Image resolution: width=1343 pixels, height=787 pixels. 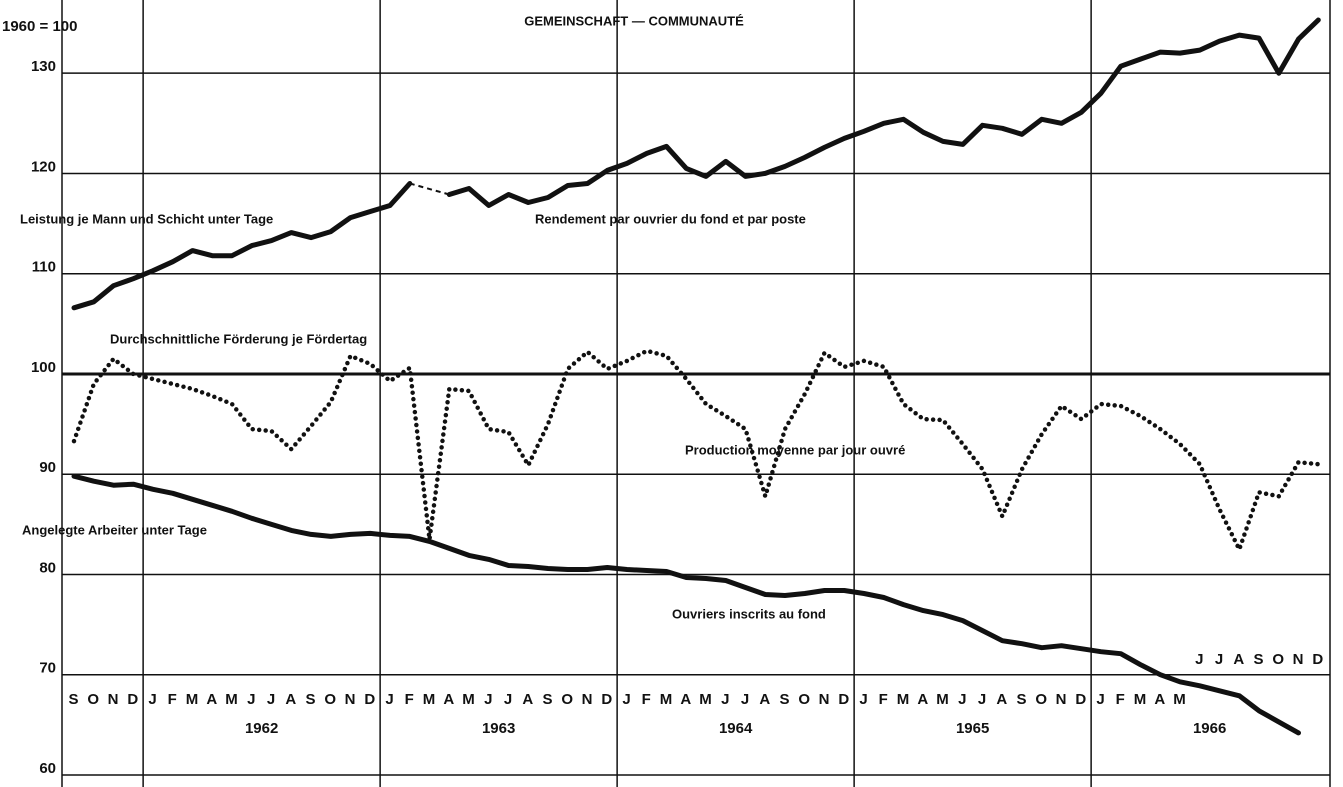 What do you see at coordinates (40, 26) in the screenshot?
I see `y-axis-label: 1960 = 100` at bounding box center [40, 26].